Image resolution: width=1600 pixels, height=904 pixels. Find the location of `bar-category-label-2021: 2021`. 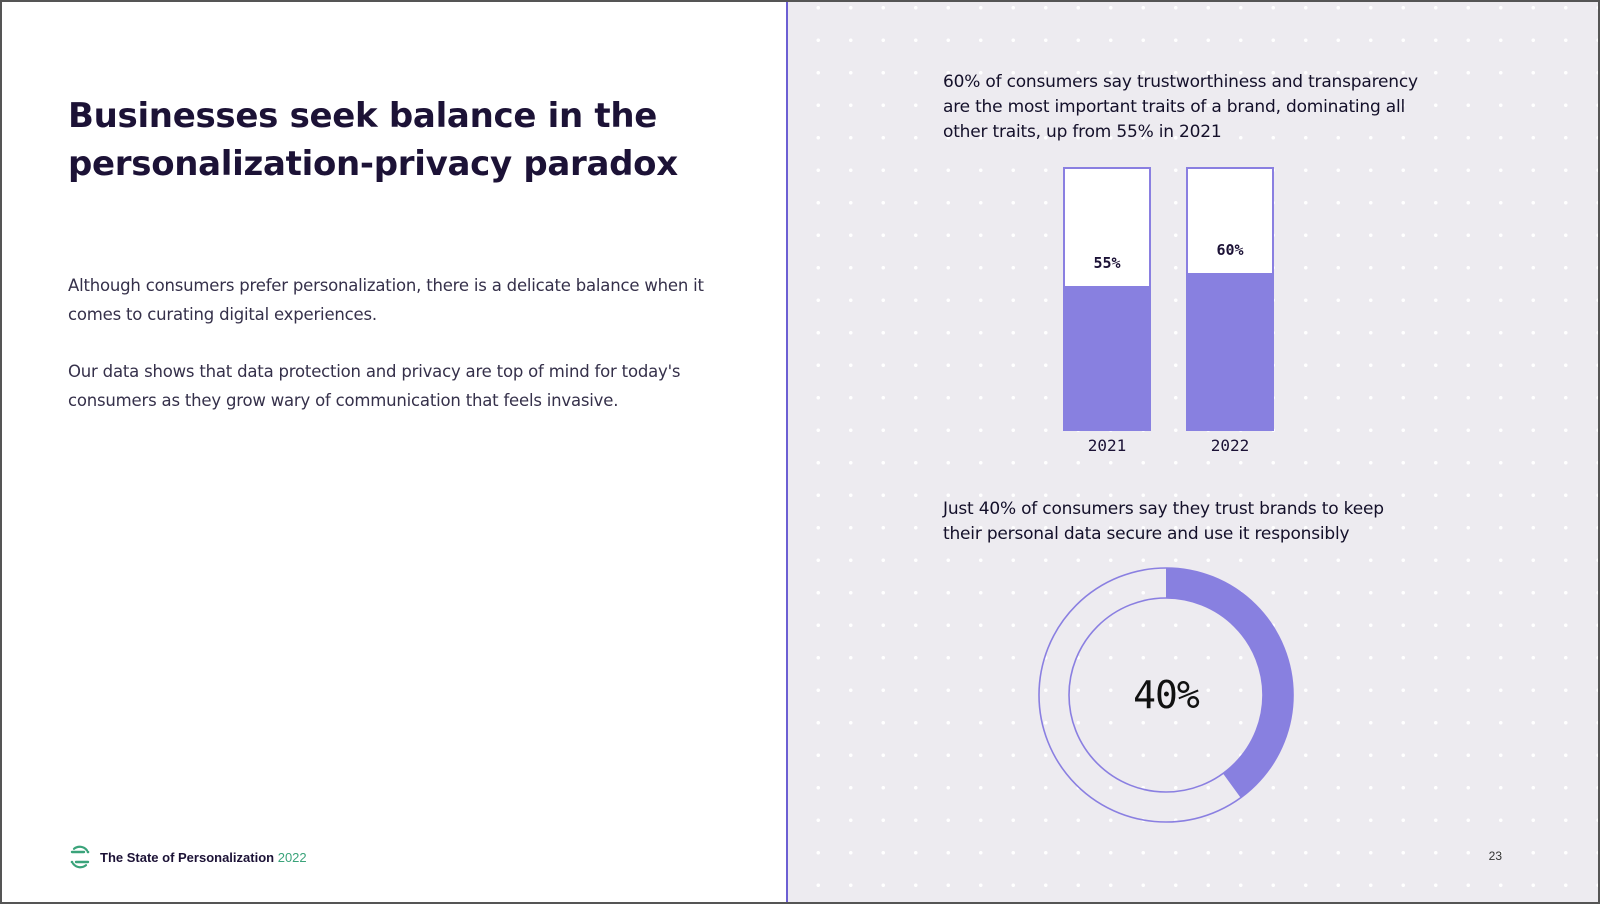

bar-category-label-2021: 2021 is located at coordinates (1107, 445).